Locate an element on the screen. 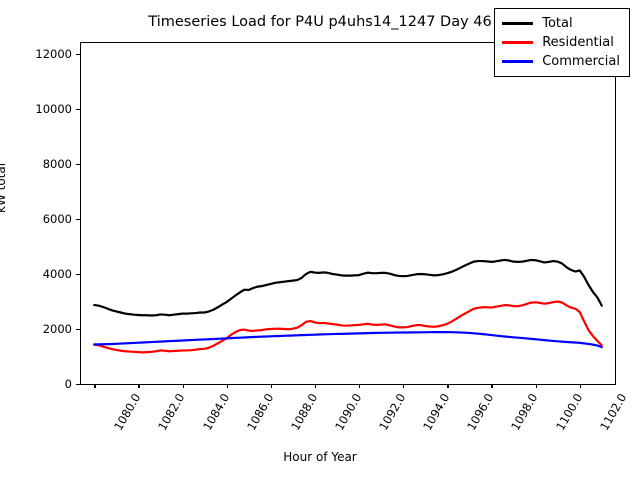 The height and width of the screenshot is (480, 640). legend-entry-total: Total is located at coordinates (561, 23).